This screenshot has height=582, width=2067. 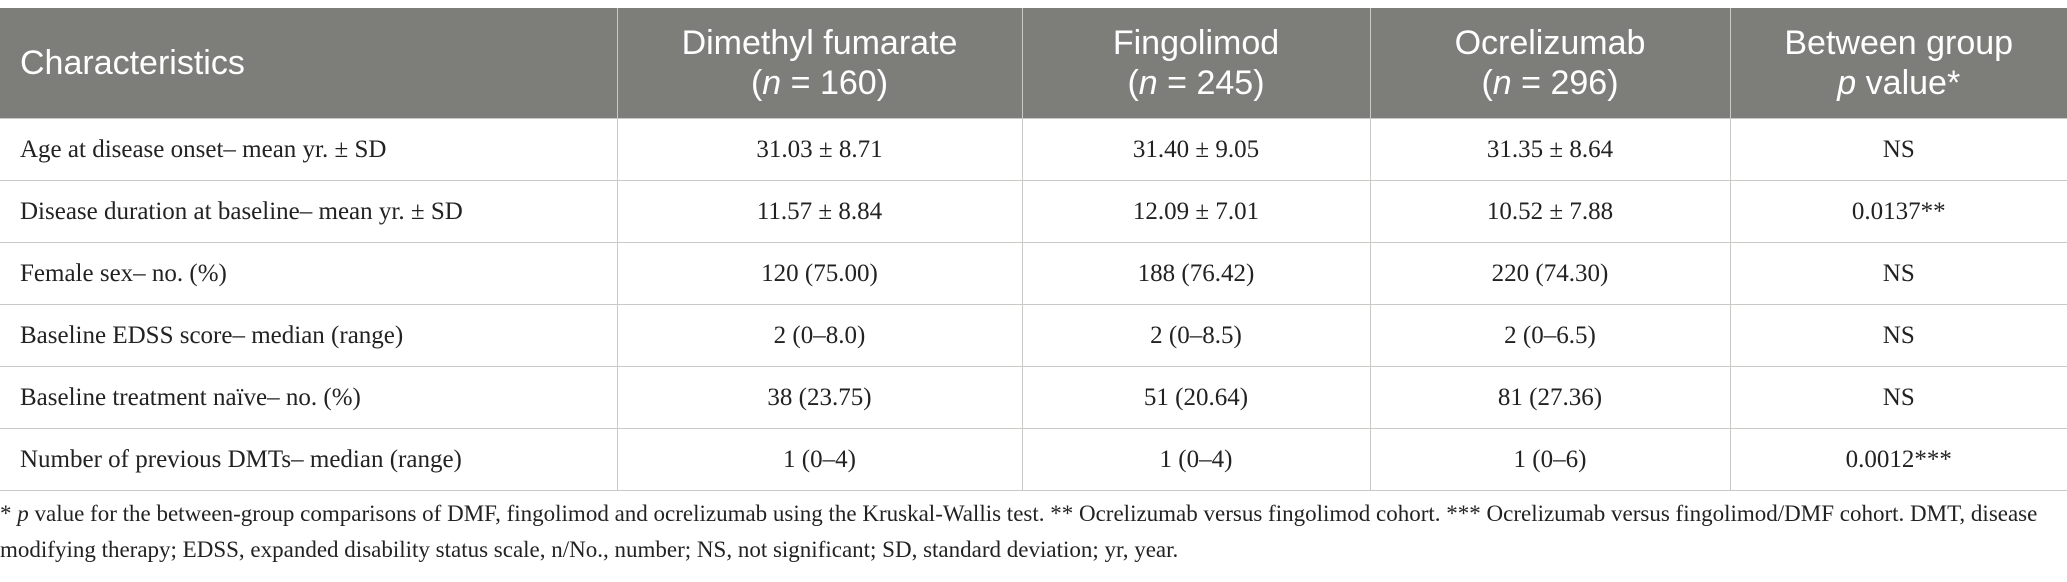 What do you see at coordinates (1196, 335) in the screenshot?
I see `cell-fingolimod: 2 (0–8.5)` at bounding box center [1196, 335].